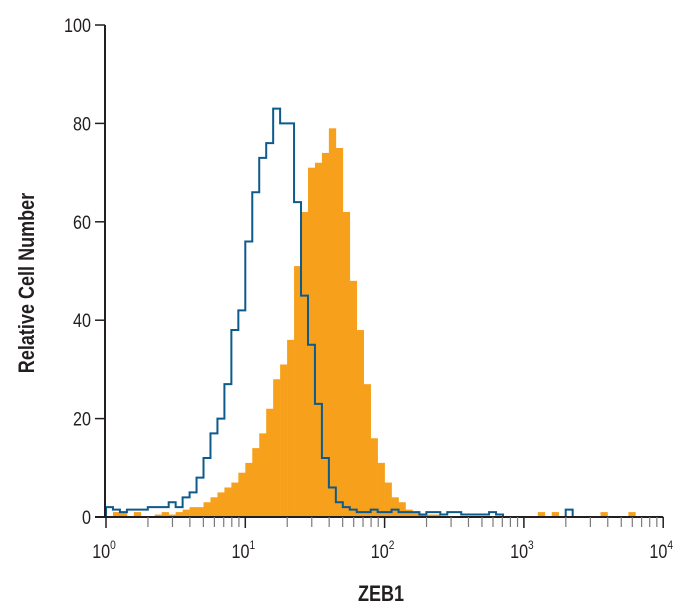 The width and height of the screenshot is (690, 615). What do you see at coordinates (82, 419) in the screenshot?
I see `y-tick-label: 20` at bounding box center [82, 419].